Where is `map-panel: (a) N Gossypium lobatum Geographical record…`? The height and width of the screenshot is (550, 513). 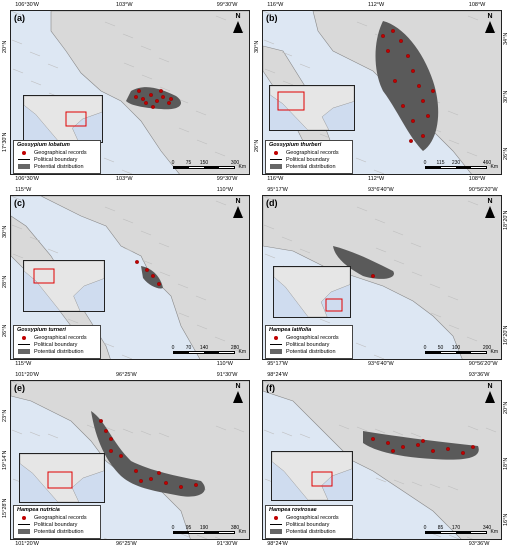
map-panel: (a) N Gossypium lobatum Geographical record… is located at coordinates (130, 92).